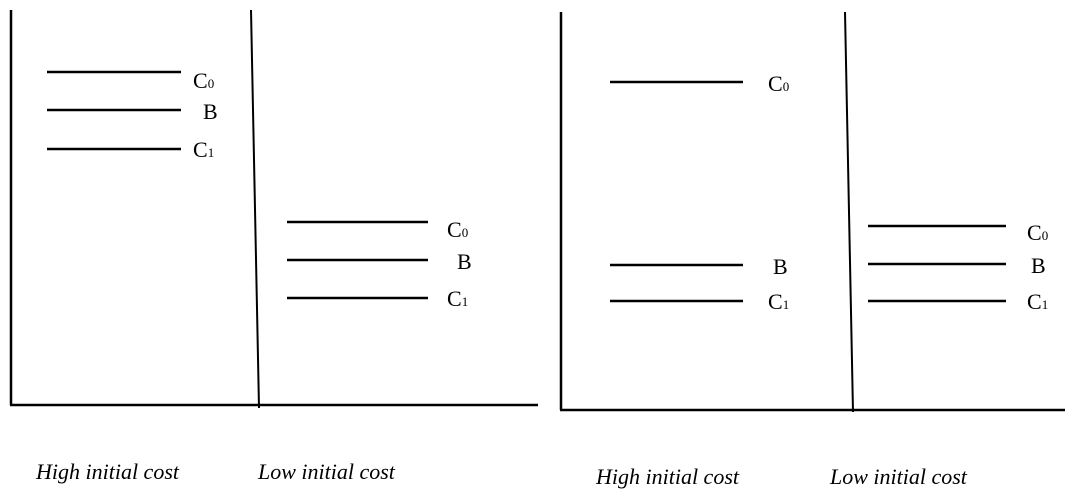 This screenshot has height=497, width=1073. I want to click on panel-2-left-caption: High initial cost, so click(667, 476).